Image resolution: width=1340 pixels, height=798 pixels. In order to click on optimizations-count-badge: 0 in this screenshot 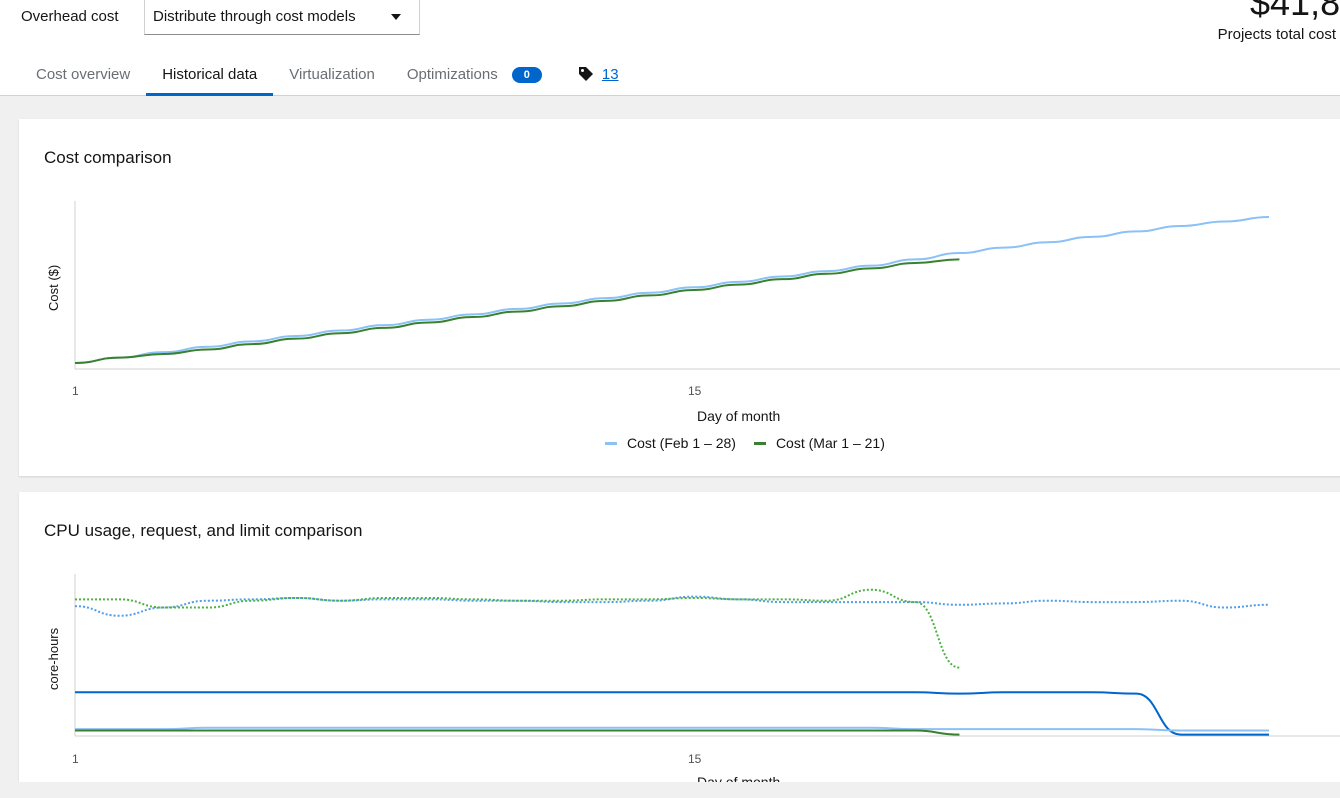, I will do `click(526, 75)`.